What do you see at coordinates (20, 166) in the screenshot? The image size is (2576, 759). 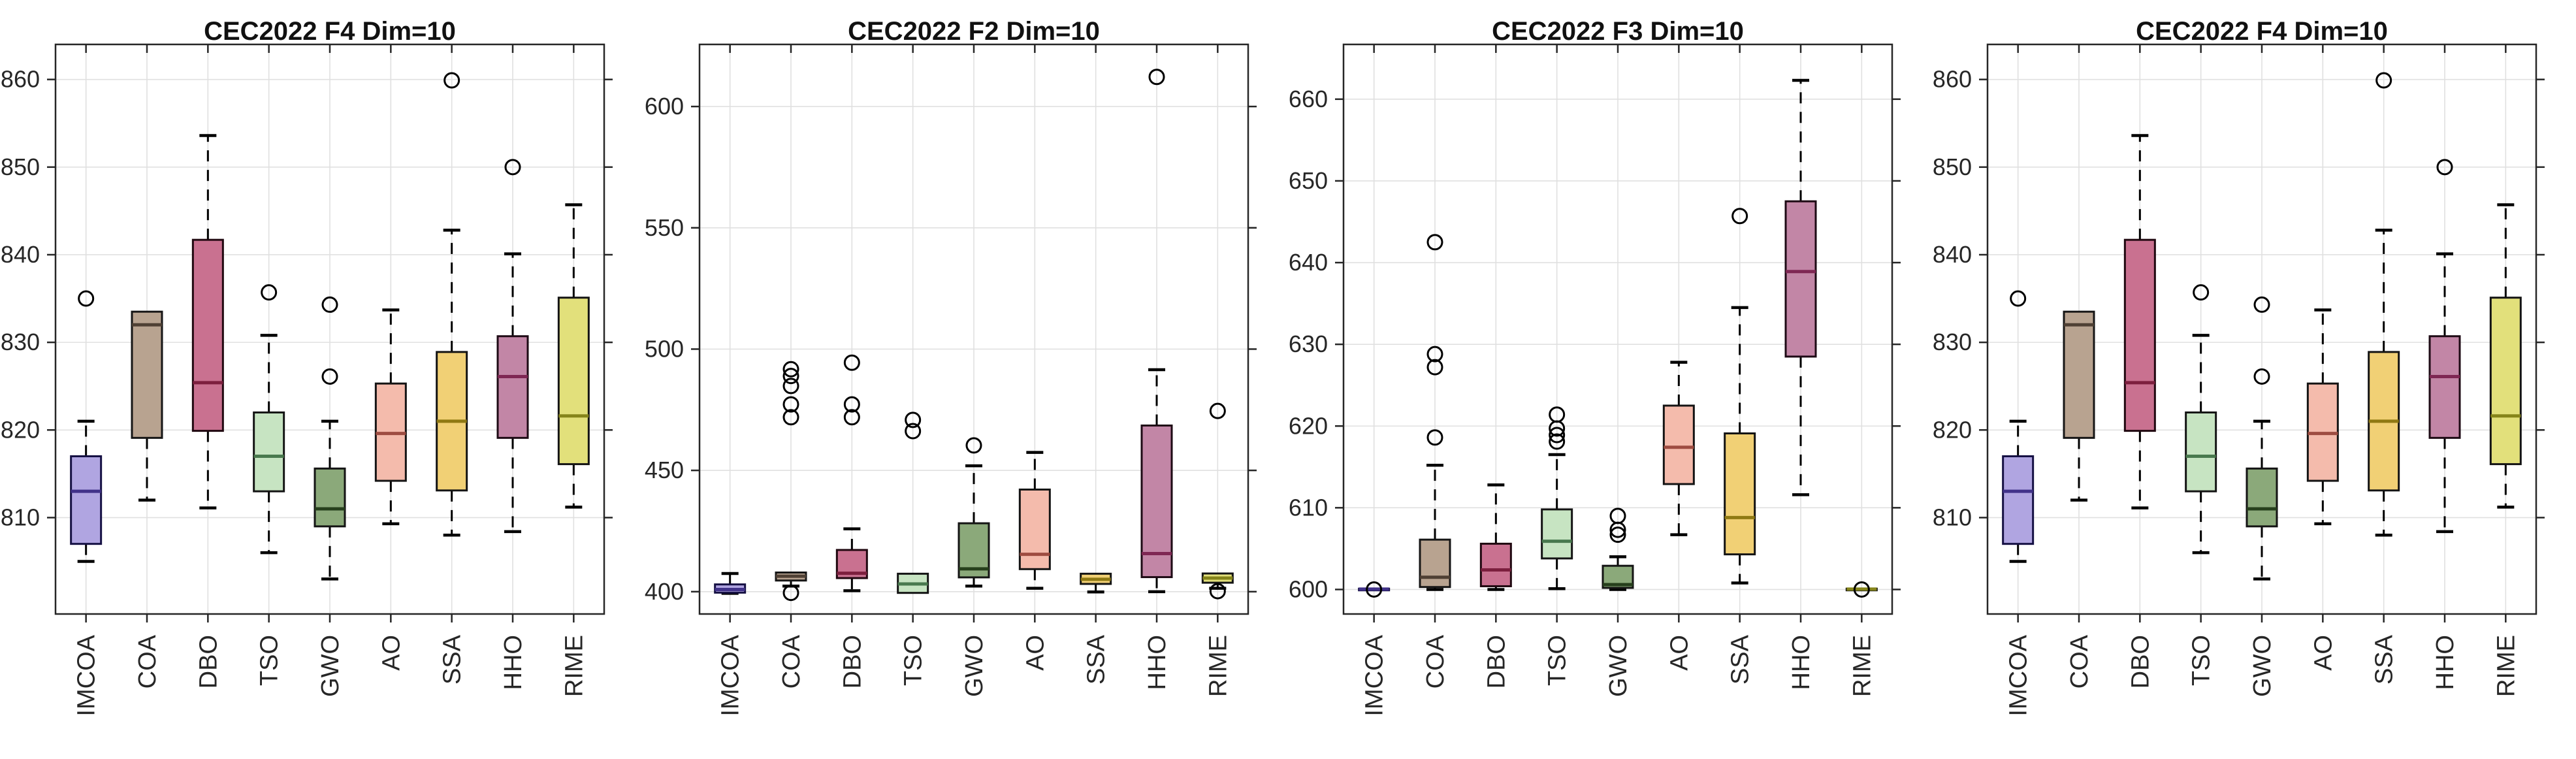 I see `y-tick-label: 850` at bounding box center [20, 166].